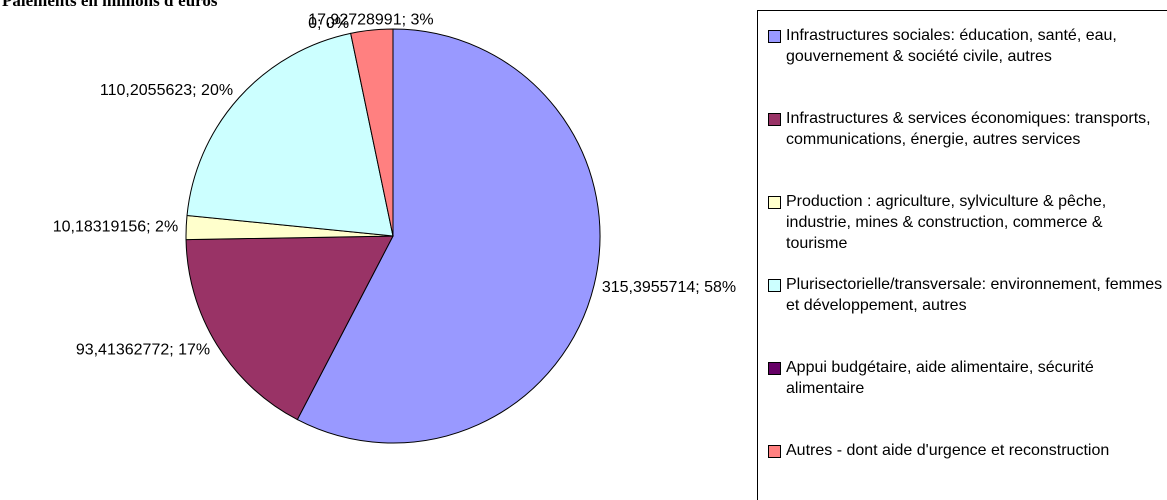  What do you see at coordinates (115, 226) in the screenshot?
I see `data-label: 10,18319156; 2%` at bounding box center [115, 226].